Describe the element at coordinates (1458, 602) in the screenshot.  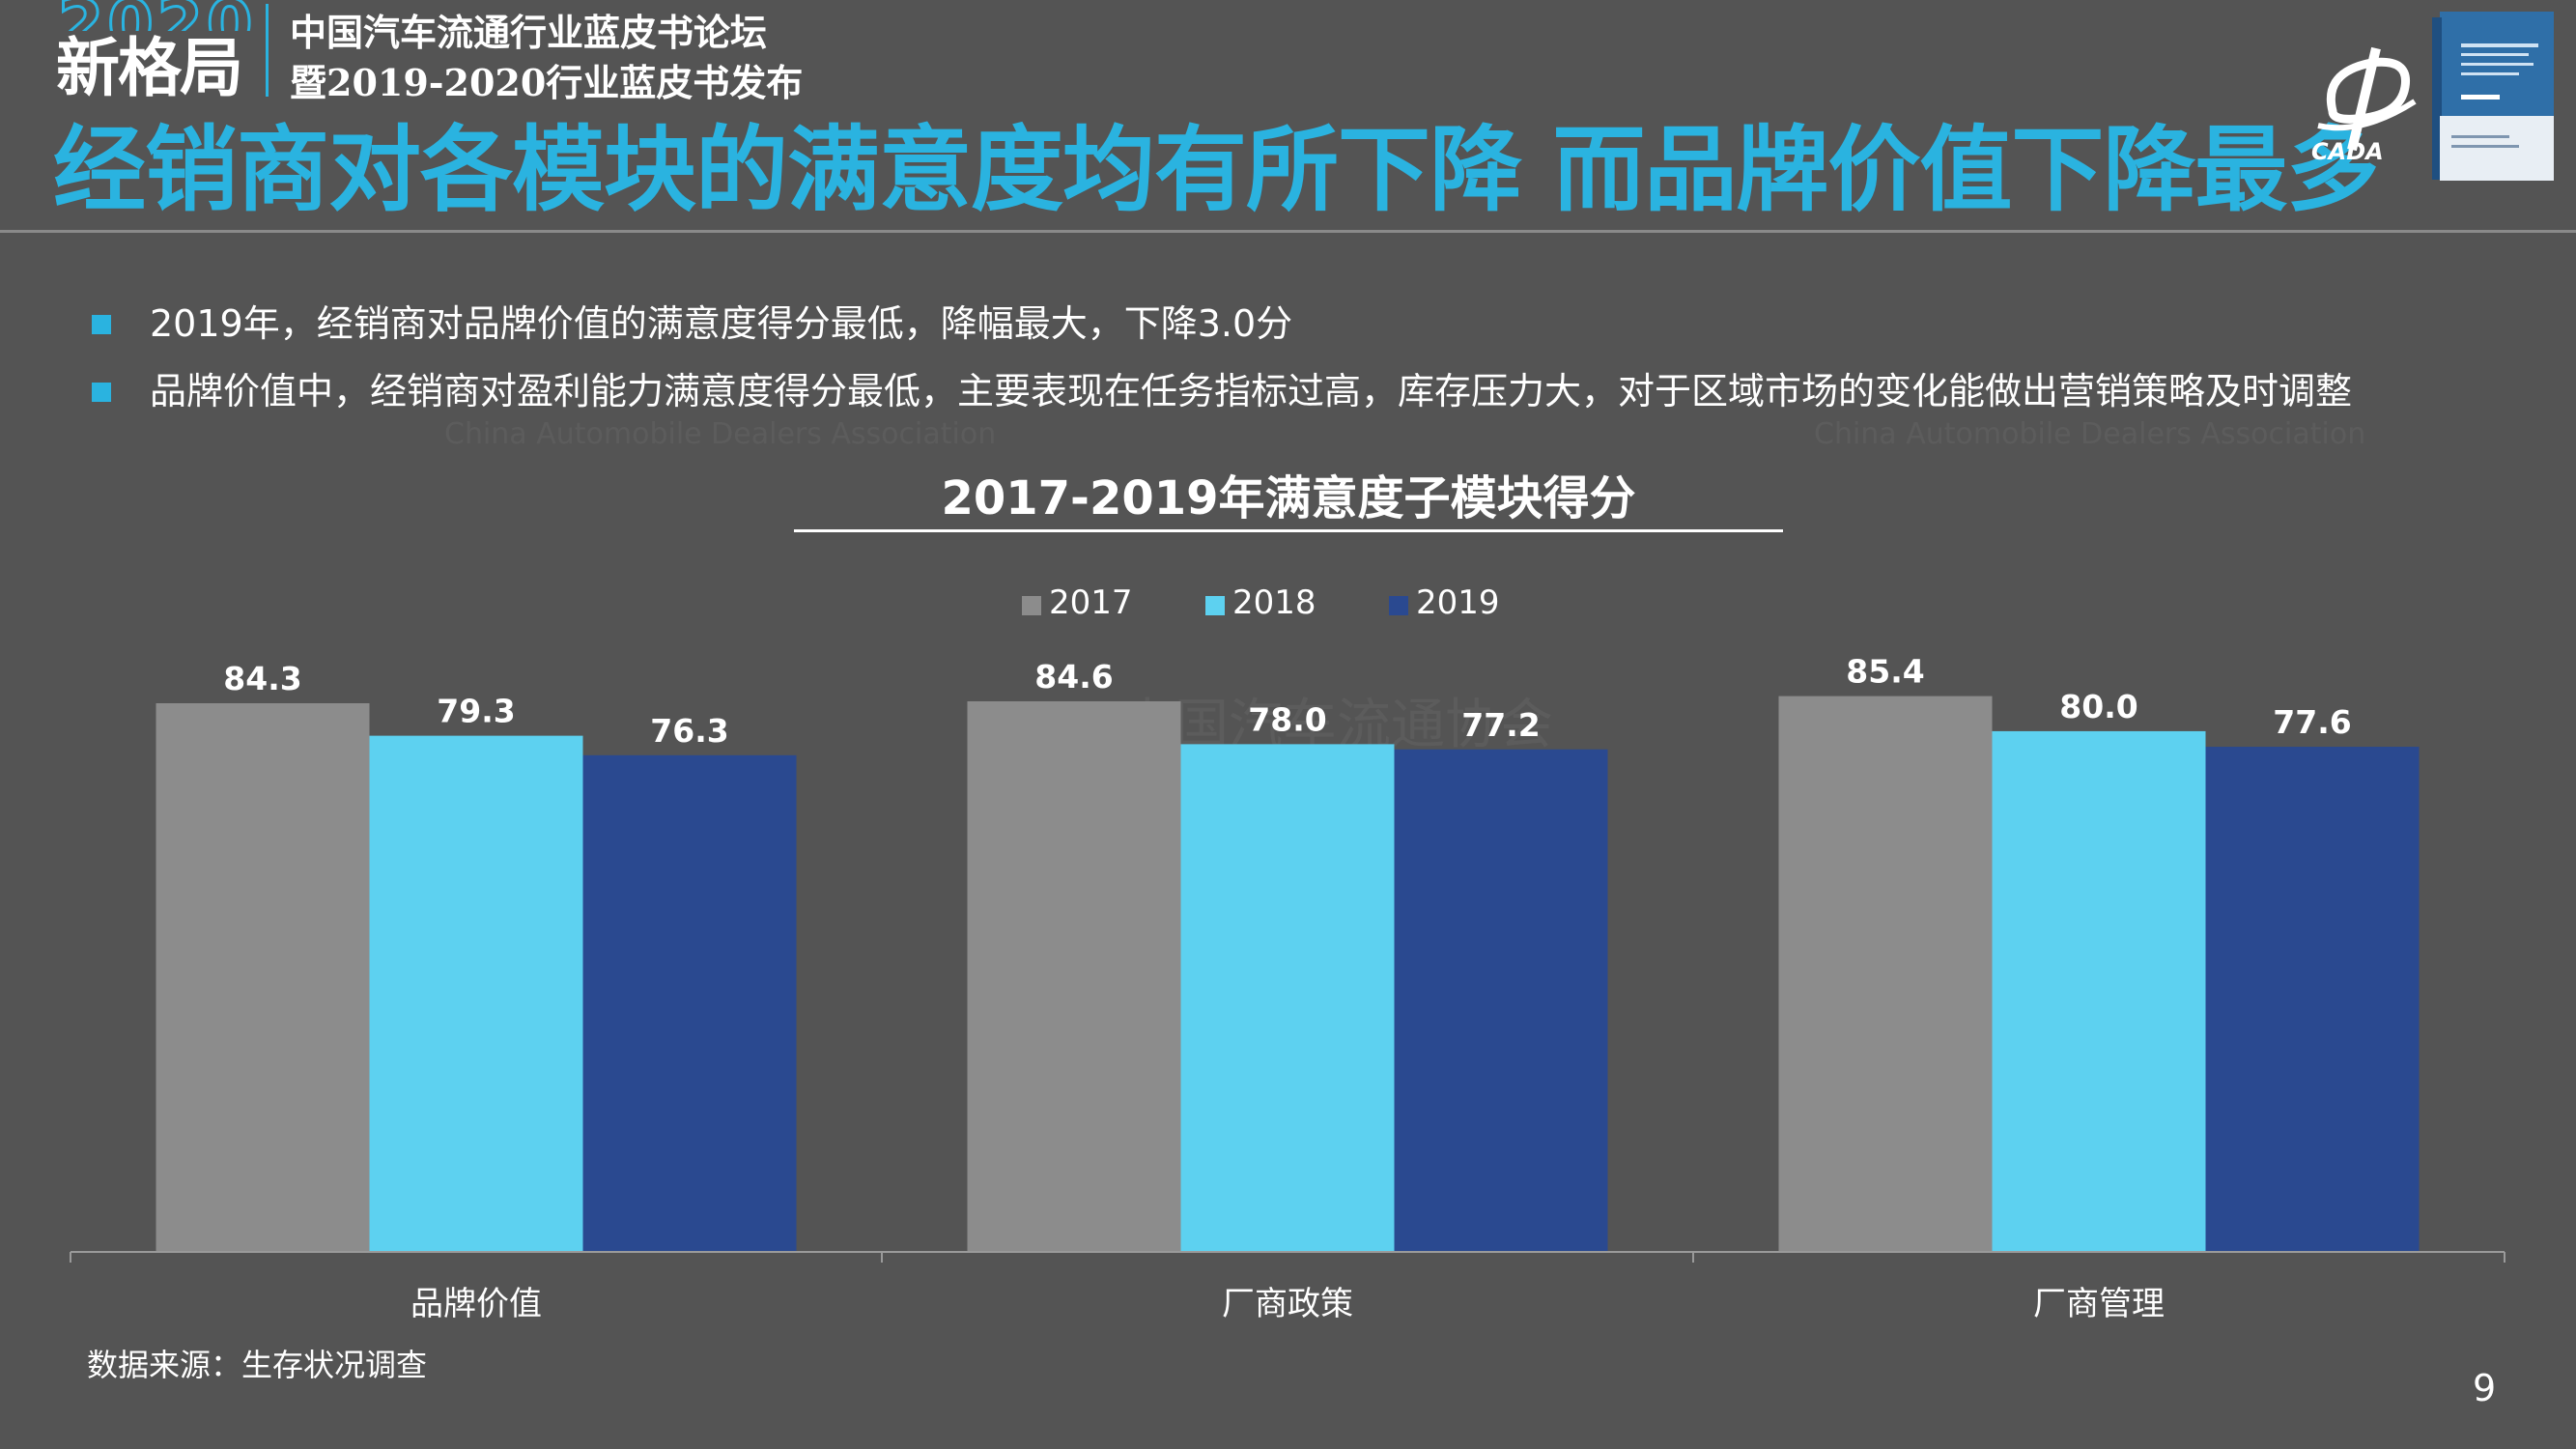
I see `legend-label: 2019` at that location.